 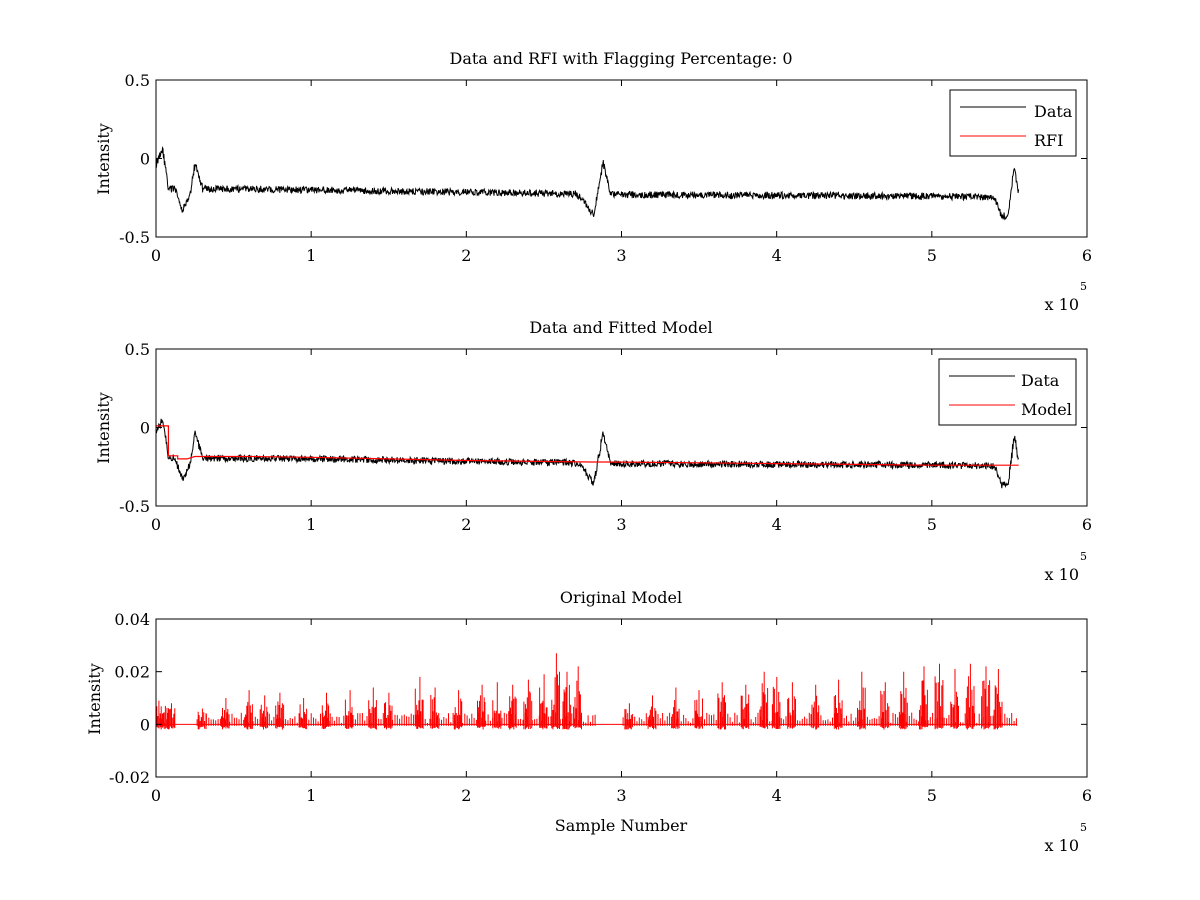 What do you see at coordinates (132, 672) in the screenshot?
I see `y-tick-label: 0.02` at bounding box center [132, 672].